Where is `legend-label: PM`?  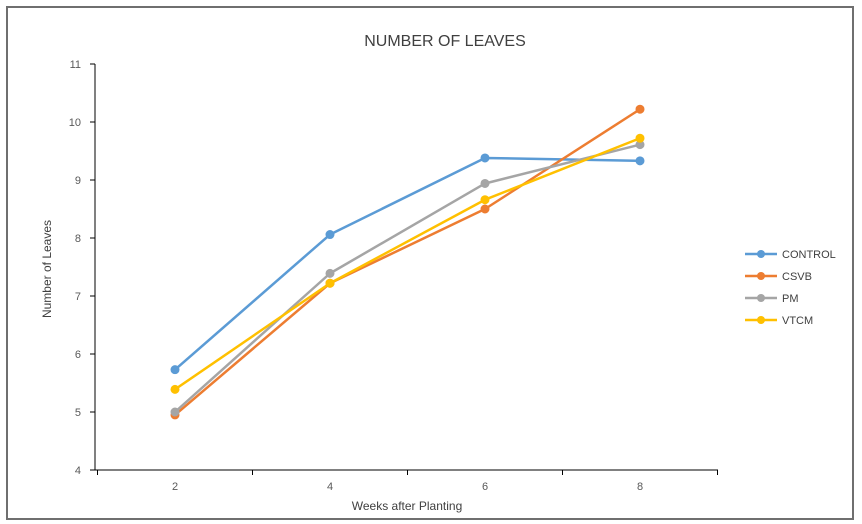 legend-label: PM is located at coordinates (790, 299).